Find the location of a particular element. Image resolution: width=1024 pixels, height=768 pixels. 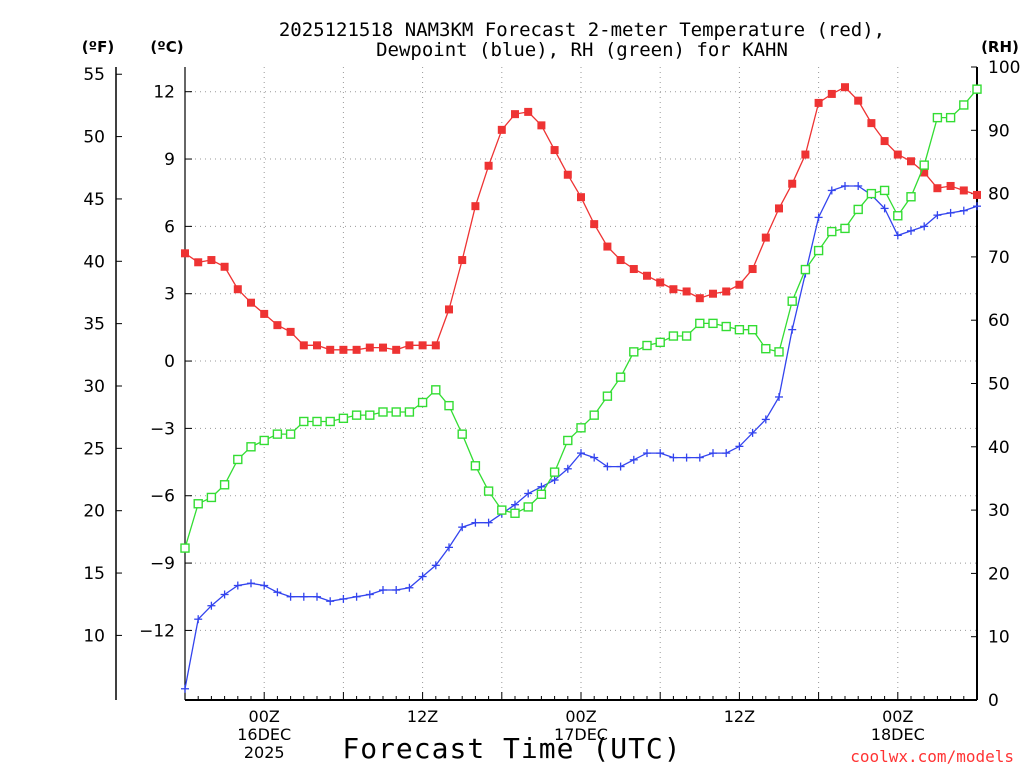

x-tick-label: 00Z is located at coordinates (264, 716).